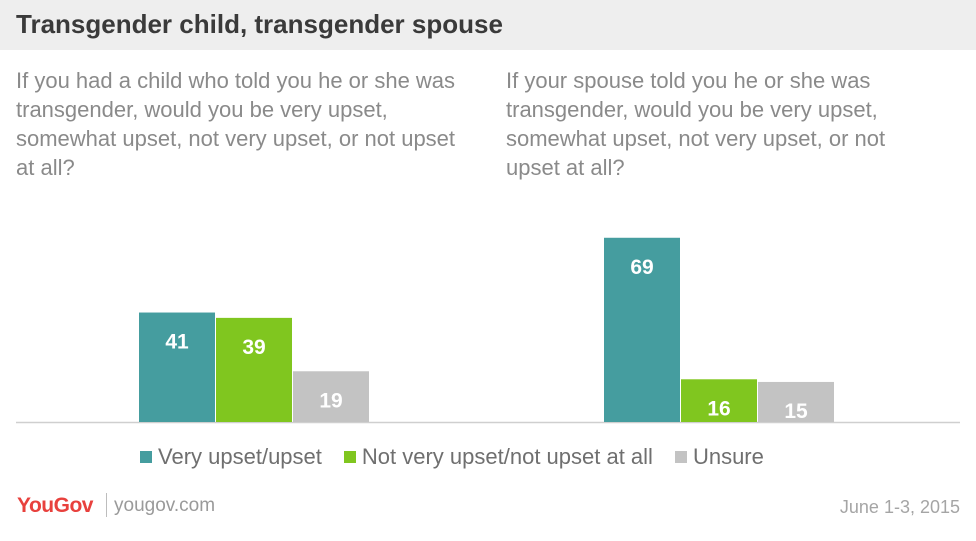 The width and height of the screenshot is (976, 541). What do you see at coordinates (177, 342) in the screenshot?
I see `bar-label-child-very-upset: 41` at bounding box center [177, 342].